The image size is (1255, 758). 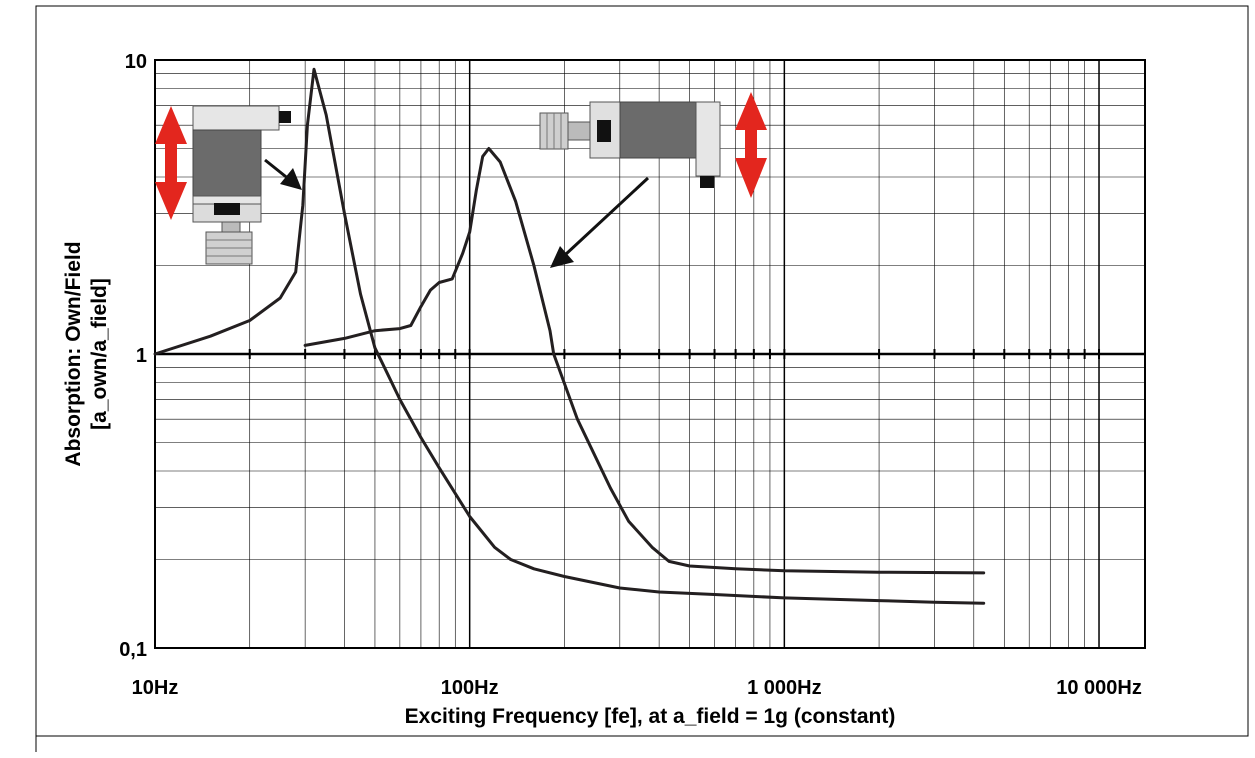 I want to click on y-axis-label-line2: [a_own/a_field], so click(x=99, y=354).